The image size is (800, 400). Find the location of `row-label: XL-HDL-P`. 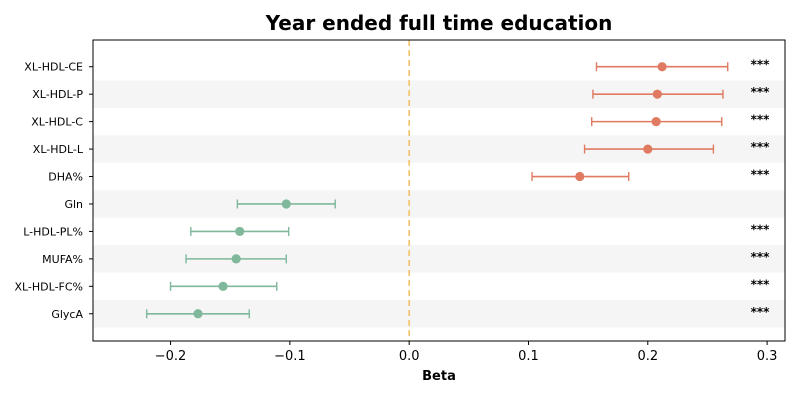

row-label: XL-HDL-P is located at coordinates (57, 94).